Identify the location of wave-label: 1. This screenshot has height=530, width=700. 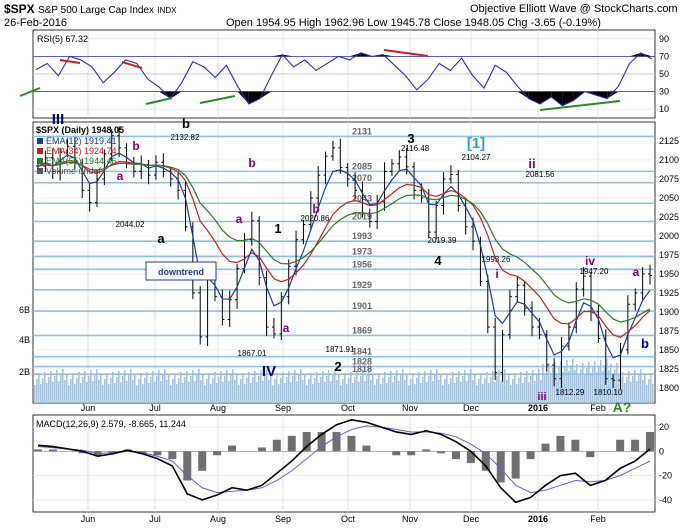
(277, 228).